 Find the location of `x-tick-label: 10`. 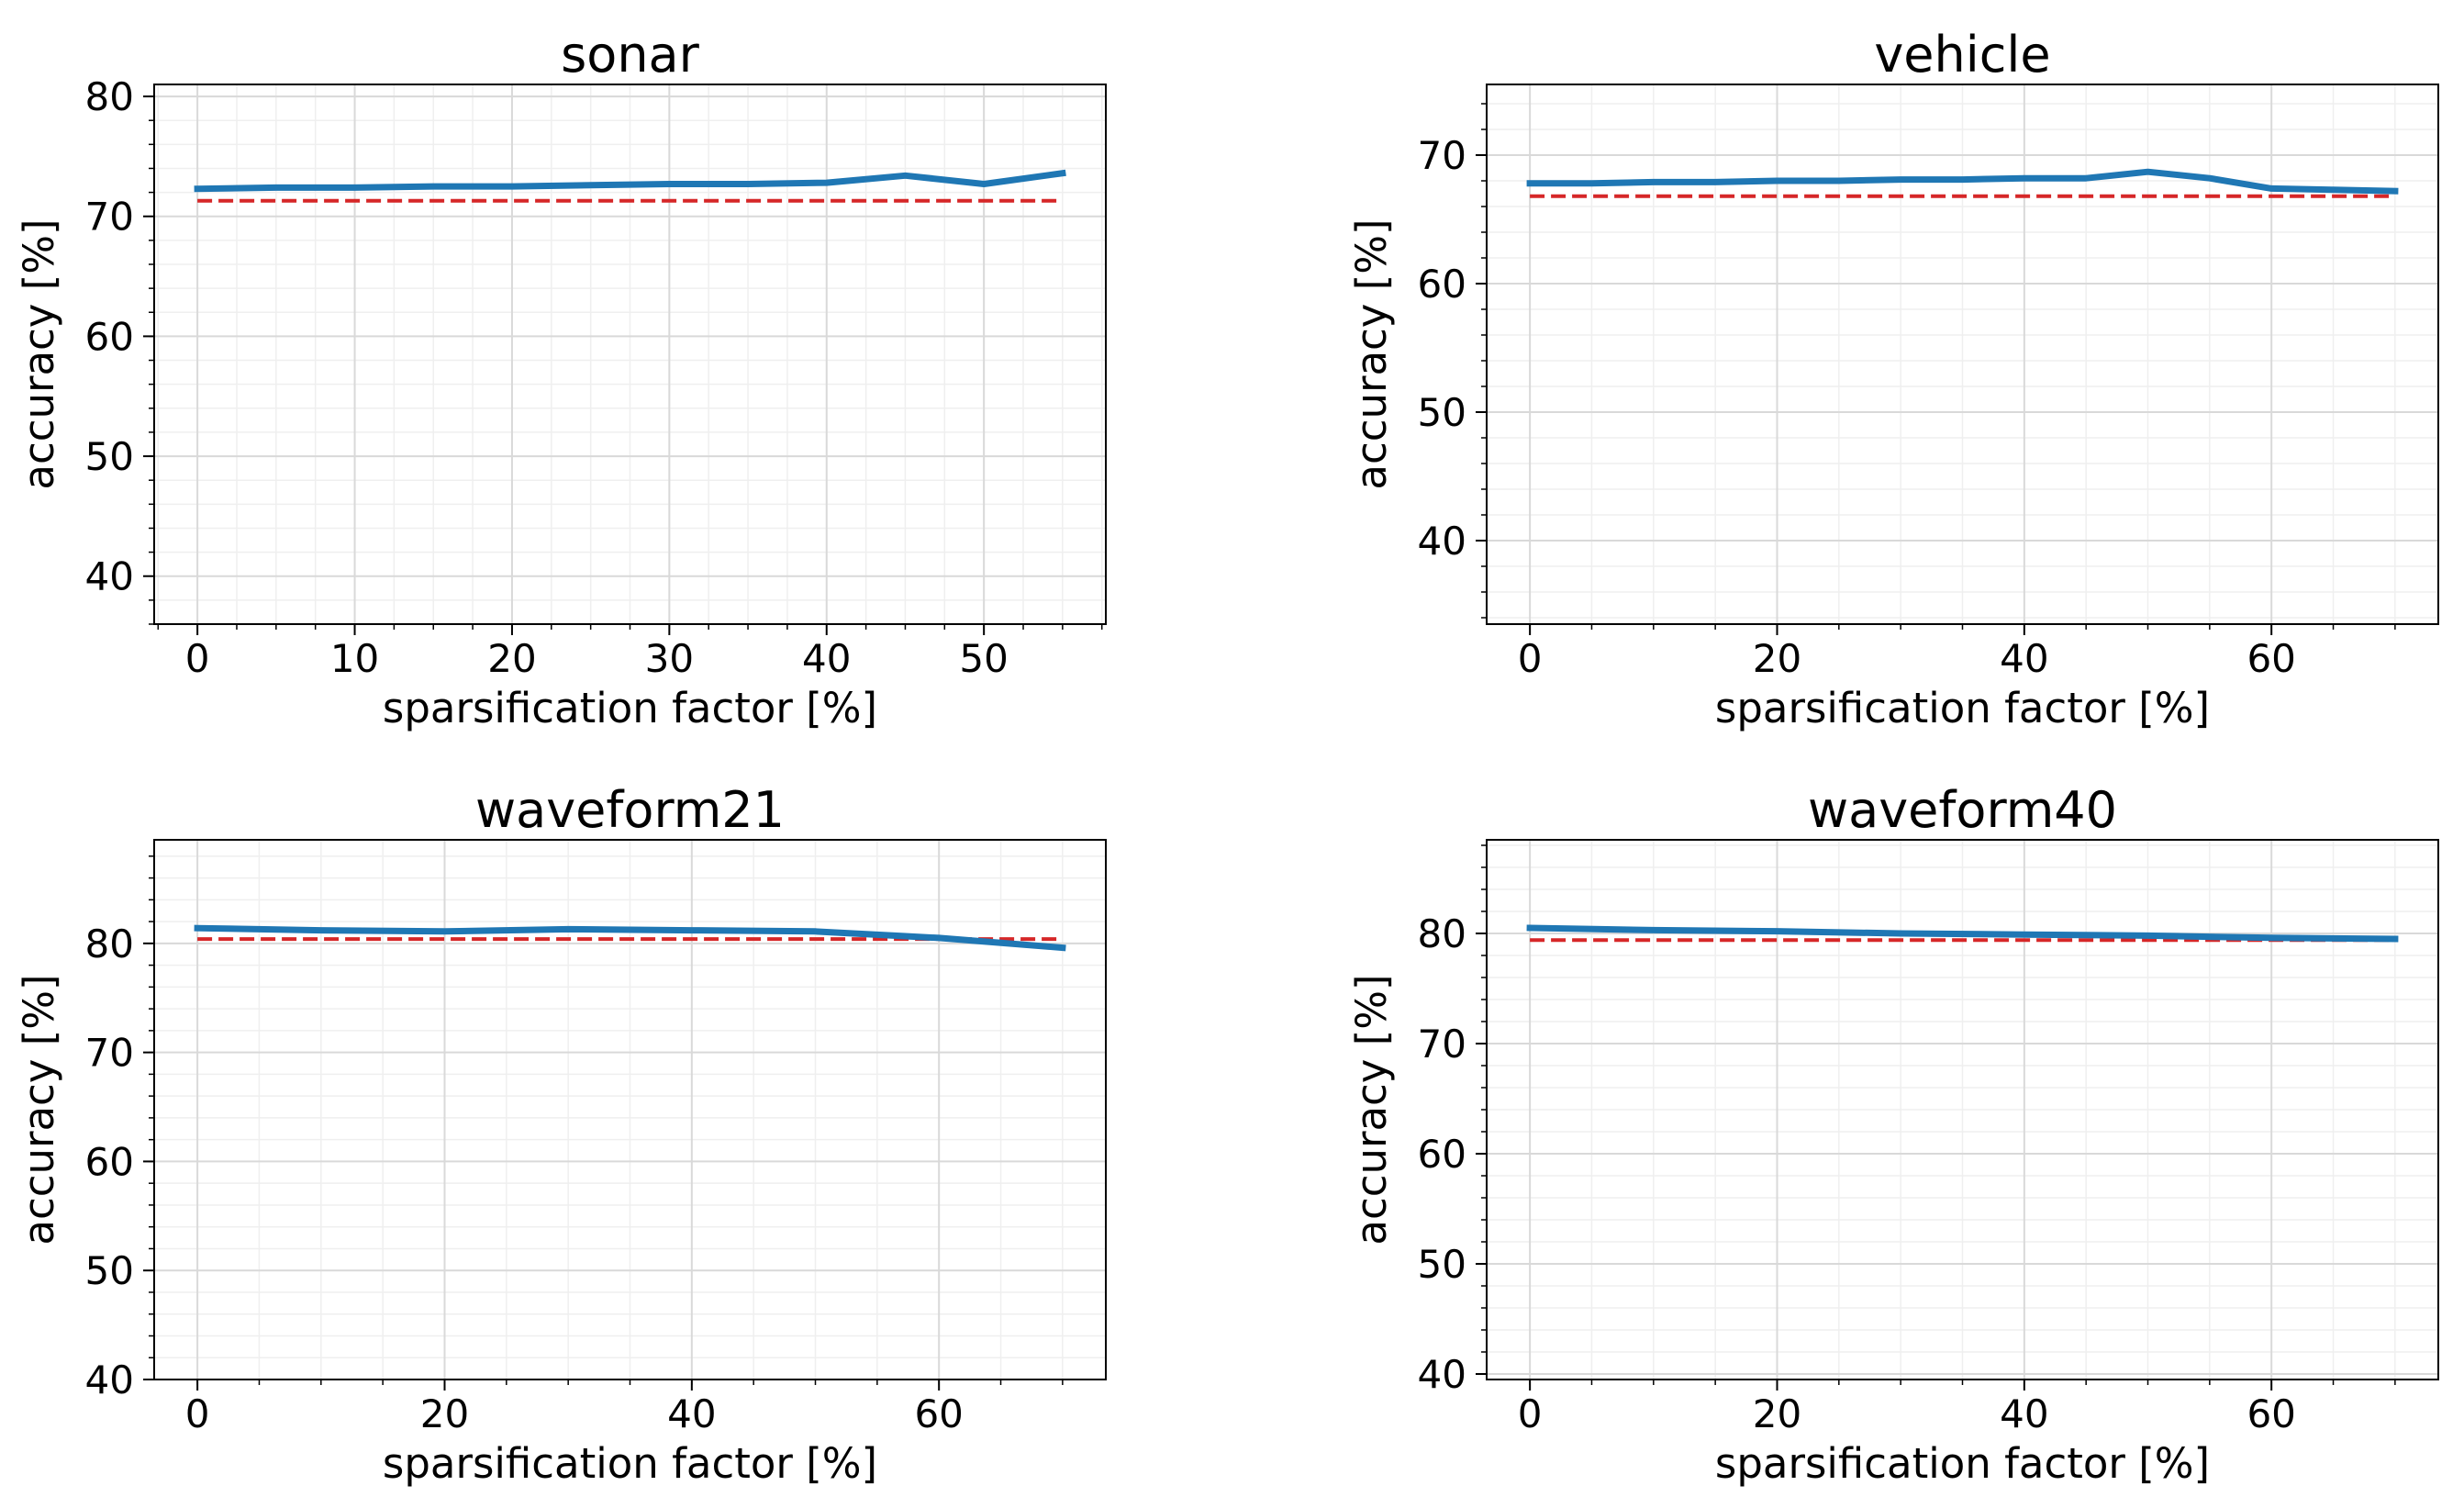

x-tick-label: 10 is located at coordinates (355, 658).